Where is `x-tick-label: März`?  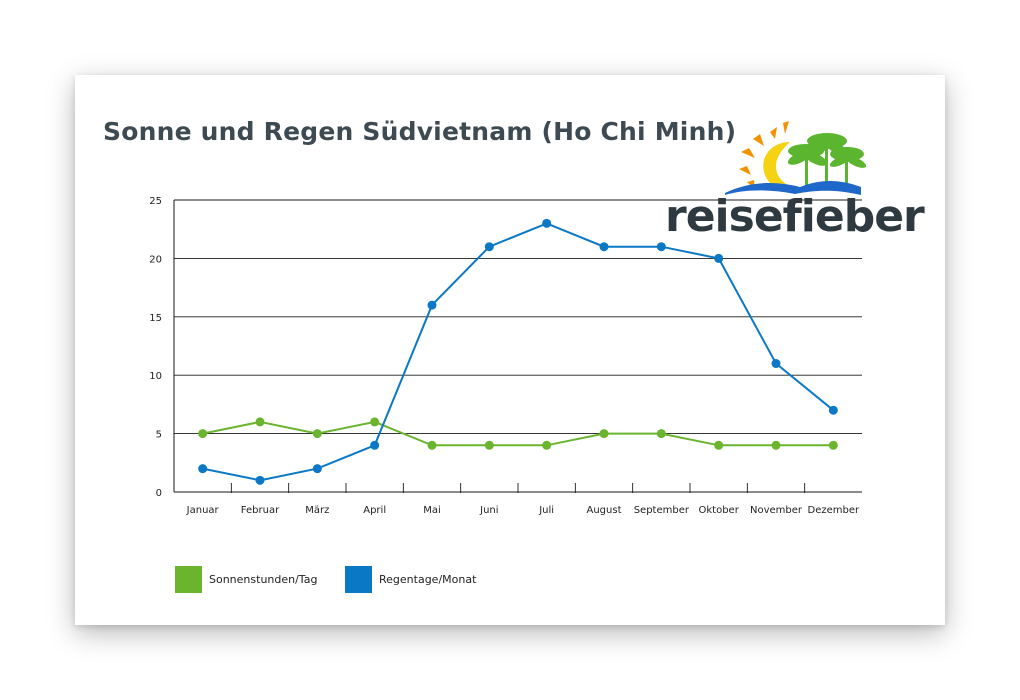
x-tick-label: März is located at coordinates (317, 510).